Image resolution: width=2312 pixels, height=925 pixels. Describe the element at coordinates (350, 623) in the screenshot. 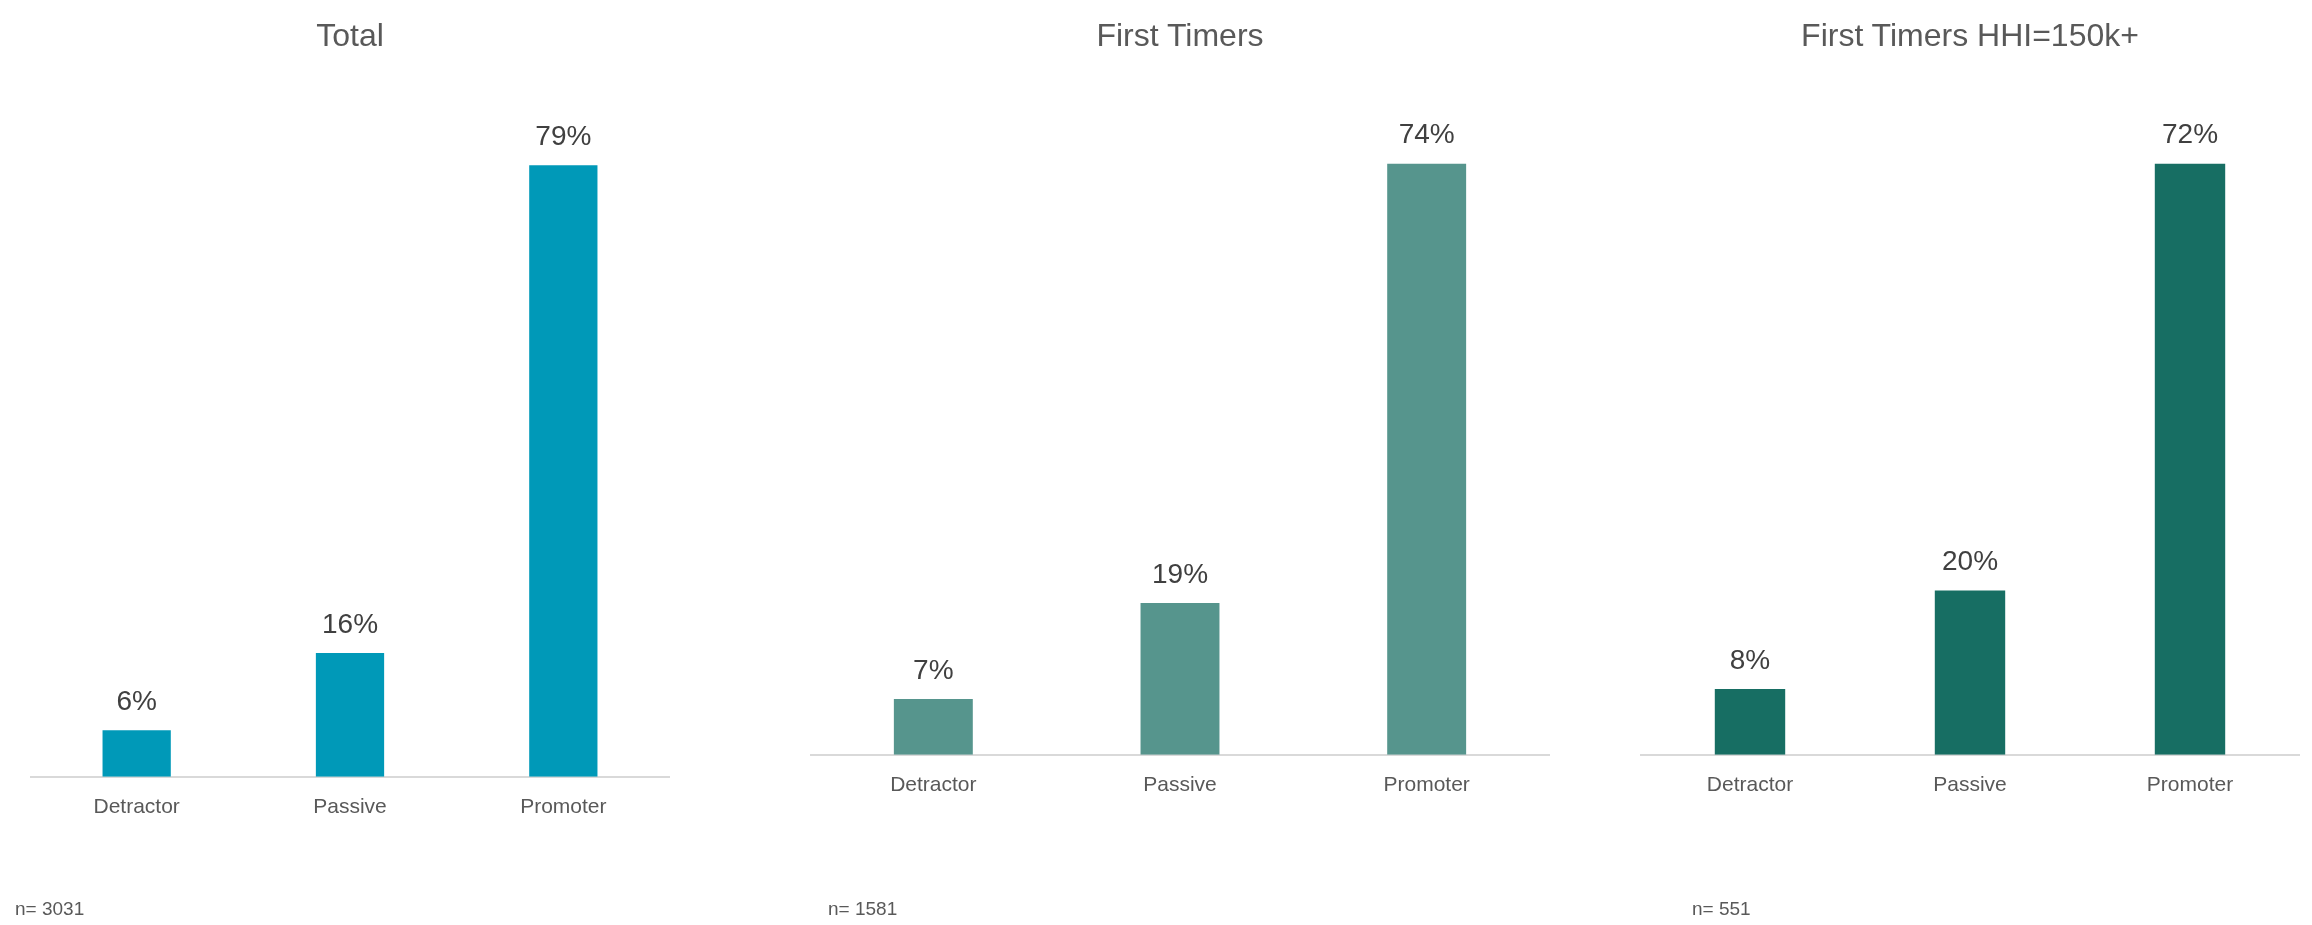

I see `data-label: 16%` at that location.